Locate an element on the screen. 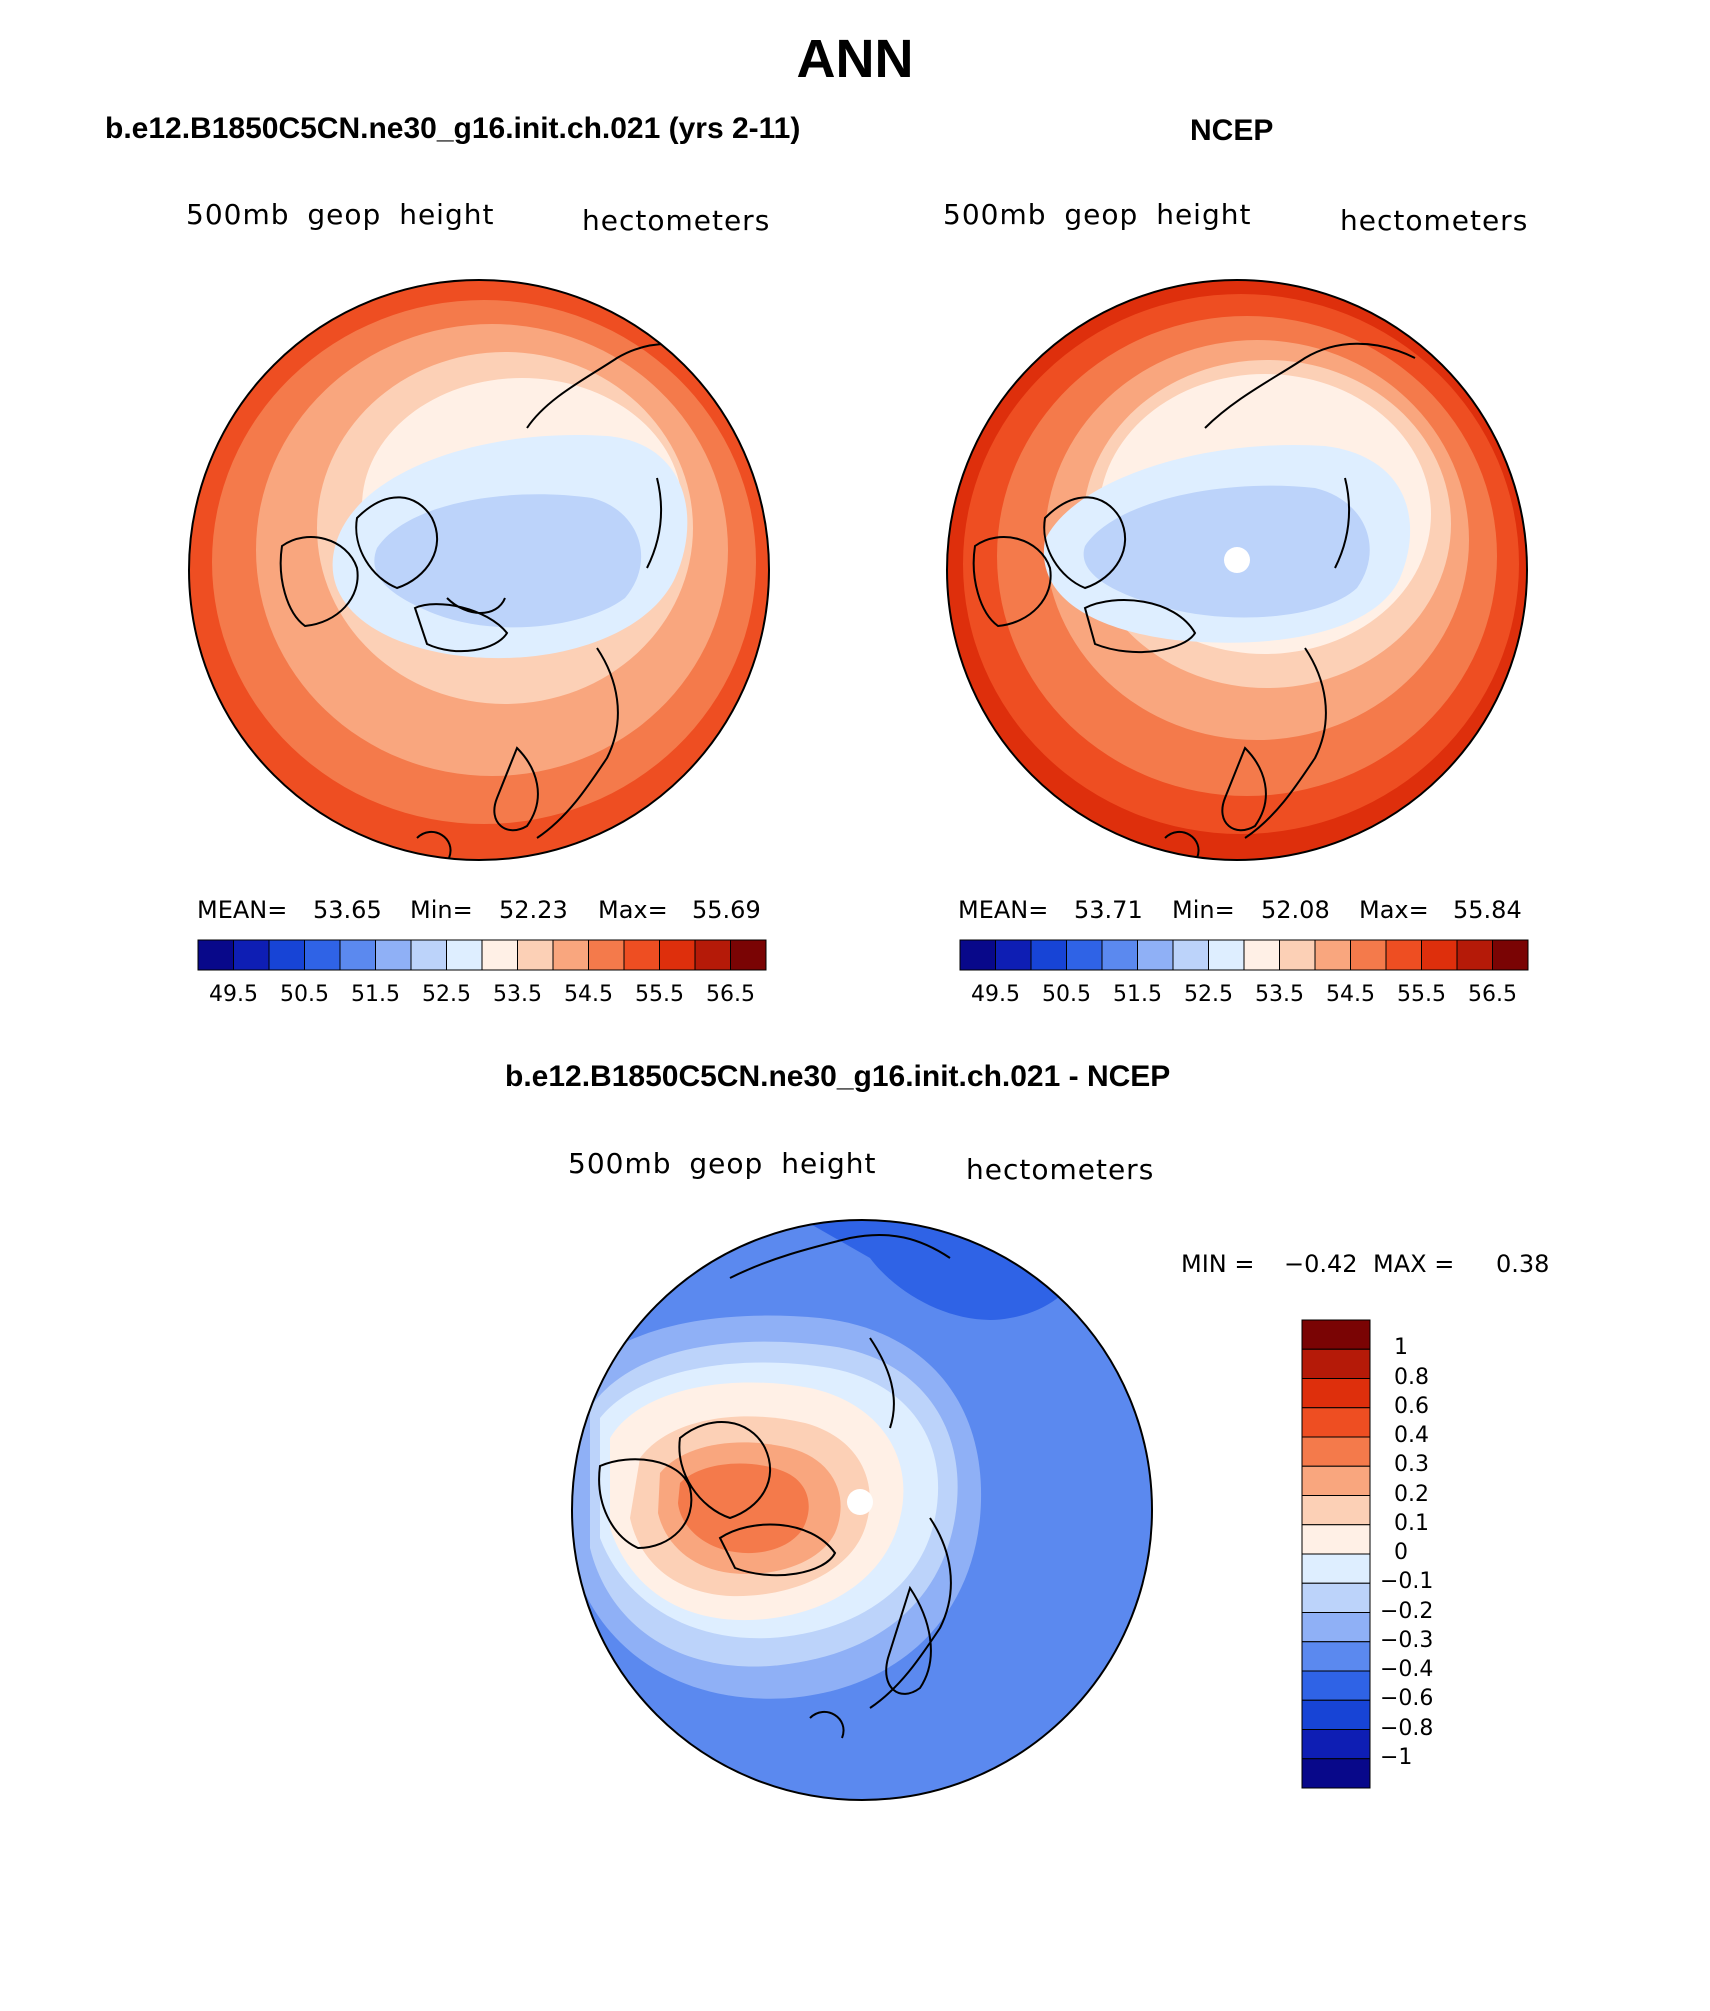 The width and height of the screenshot is (1710, 2011). diff-colorbar-tick-label: −0.6 is located at coordinates (1407, 1699).